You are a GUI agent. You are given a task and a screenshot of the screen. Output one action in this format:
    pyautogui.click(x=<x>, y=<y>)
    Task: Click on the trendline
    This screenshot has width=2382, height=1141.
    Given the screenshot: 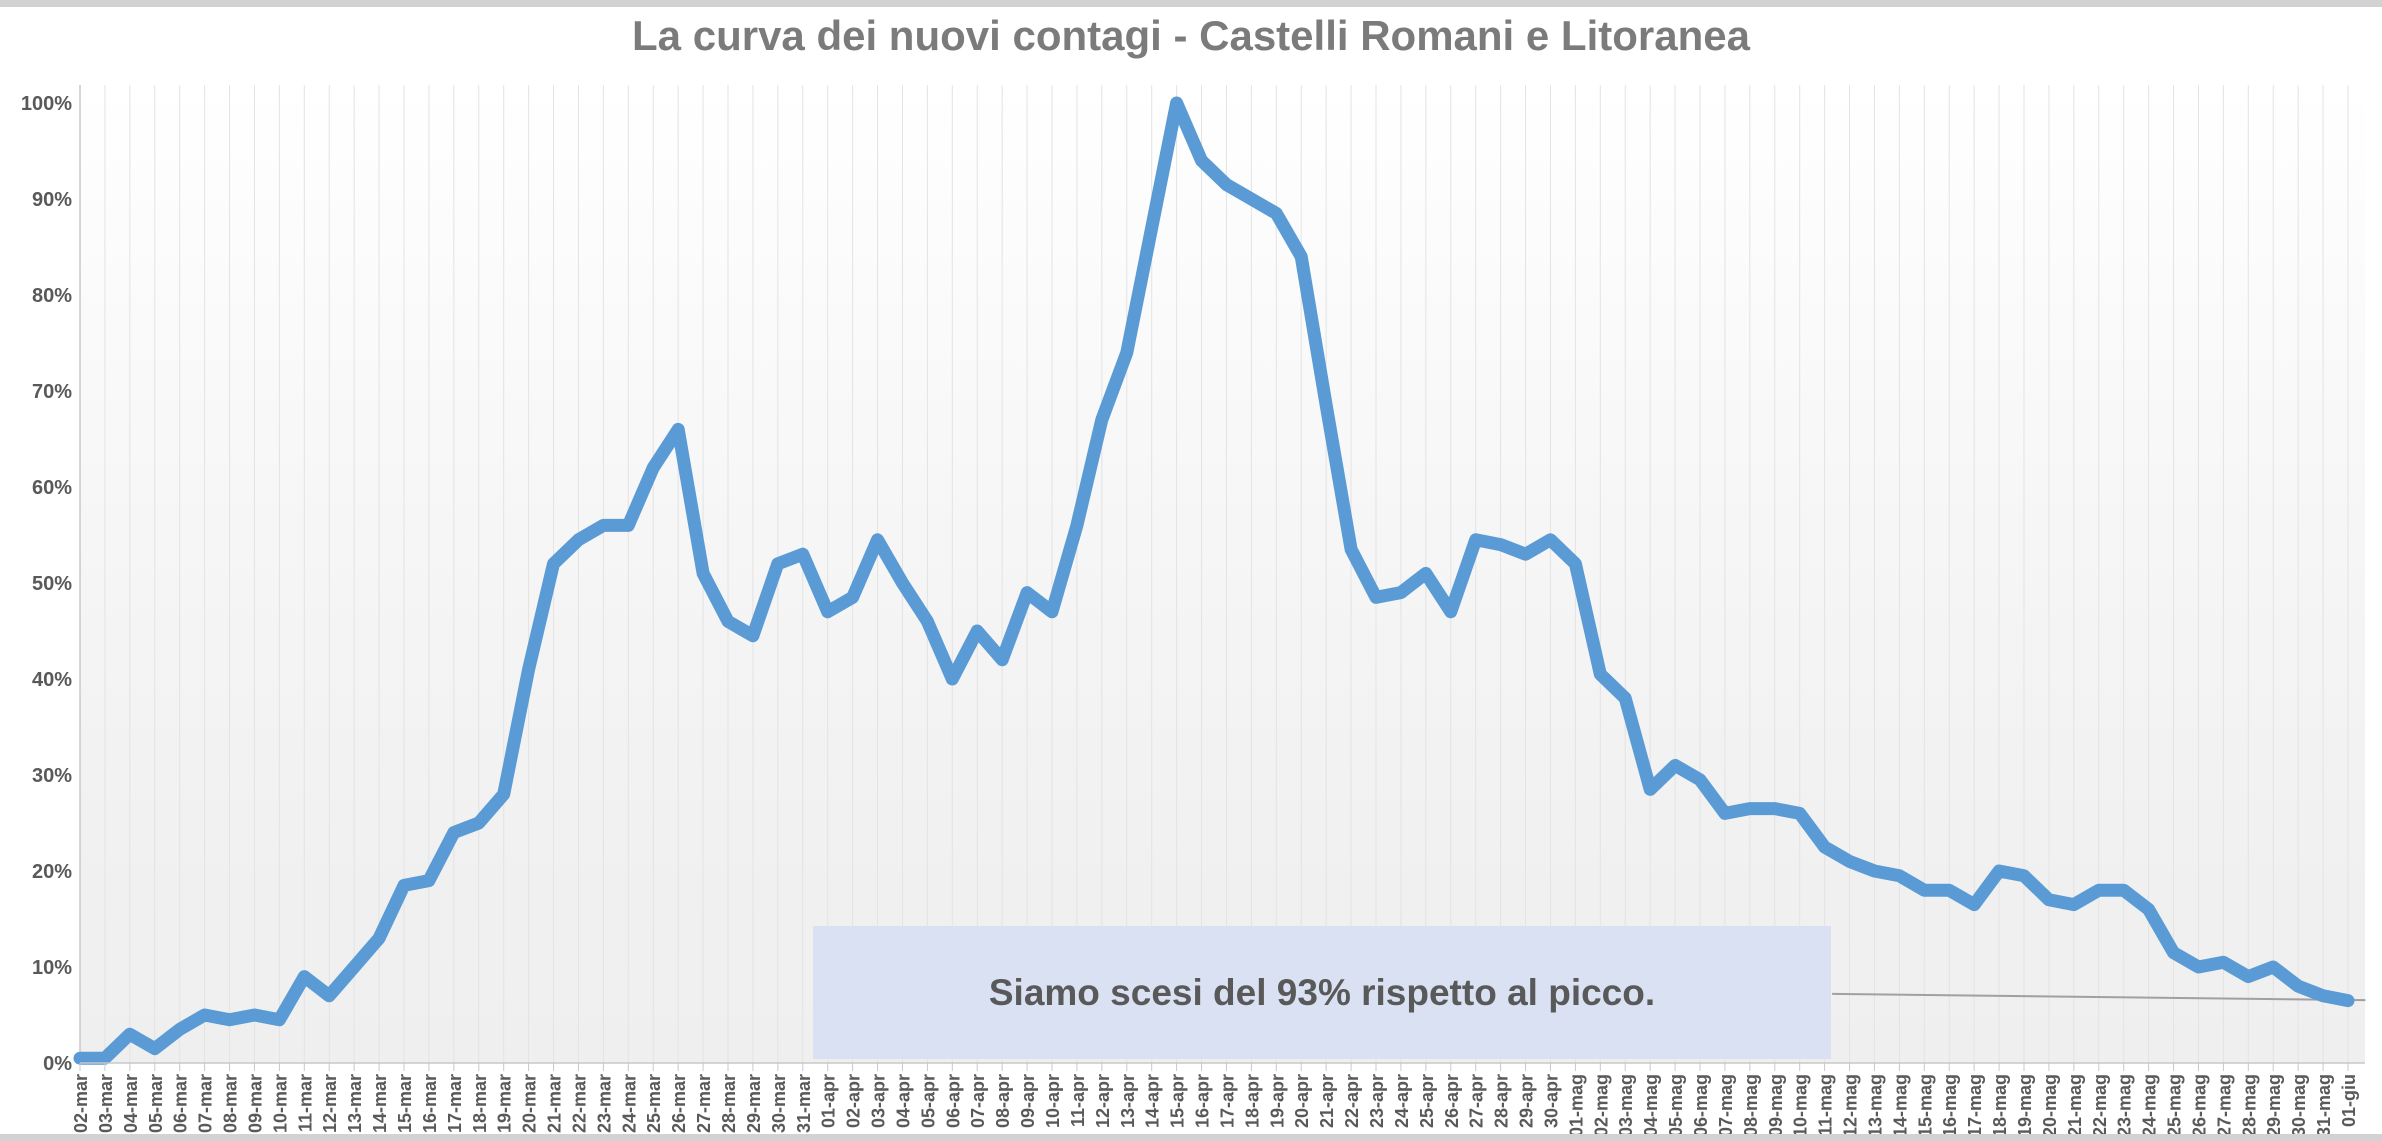 What is the action you would take?
    pyautogui.click(x=2099, y=997)
    